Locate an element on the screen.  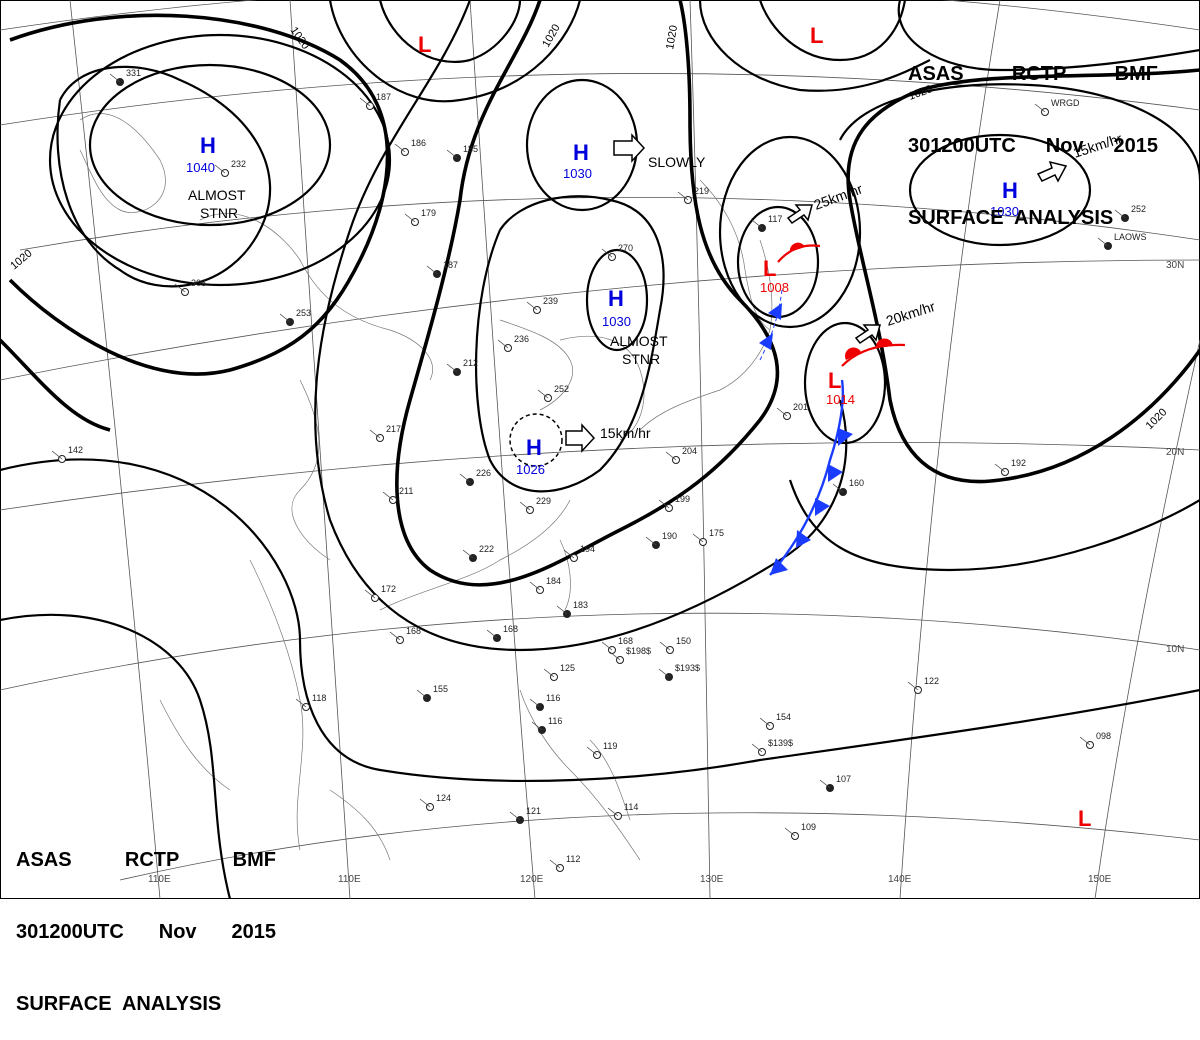
low-southeast: L is located at coordinates (1084, 818).